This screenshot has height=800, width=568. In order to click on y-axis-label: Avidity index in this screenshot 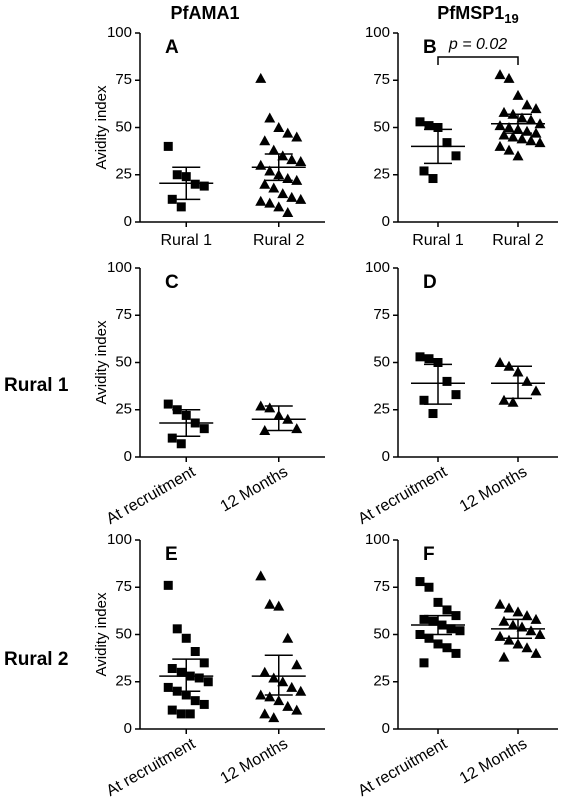, I will do `click(101, 634)`.